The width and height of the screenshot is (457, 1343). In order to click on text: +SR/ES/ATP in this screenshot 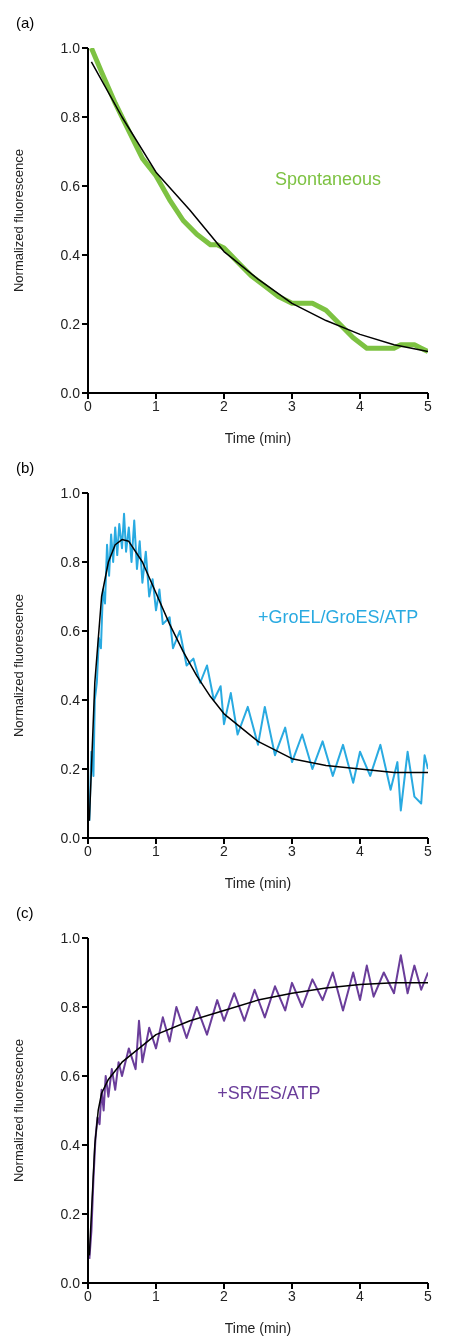, I will do `click(269, 1093)`.